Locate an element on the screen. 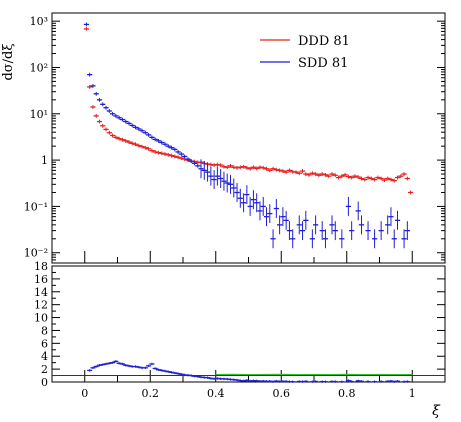 The height and width of the screenshot is (422, 461). main-y-tick-label: 10¹ is located at coordinates (39, 114).